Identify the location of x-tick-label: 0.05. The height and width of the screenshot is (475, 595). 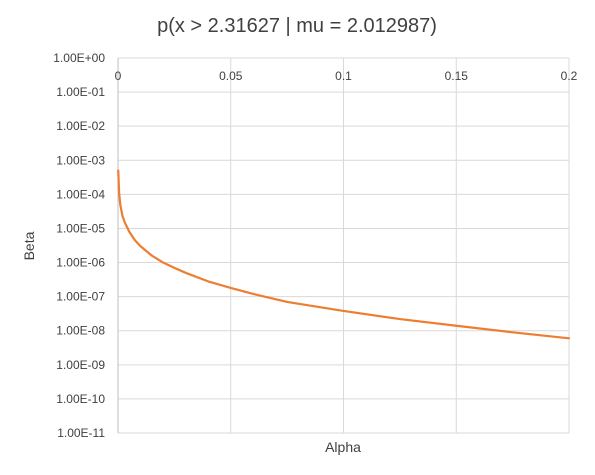
(231, 76).